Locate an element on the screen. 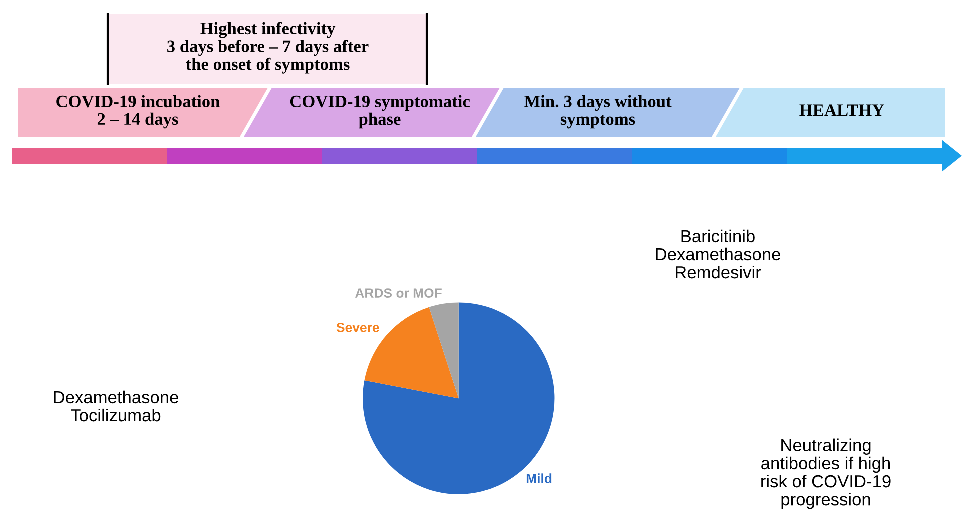  text: Min. 3 days without symptoms is located at coordinates (598, 112).